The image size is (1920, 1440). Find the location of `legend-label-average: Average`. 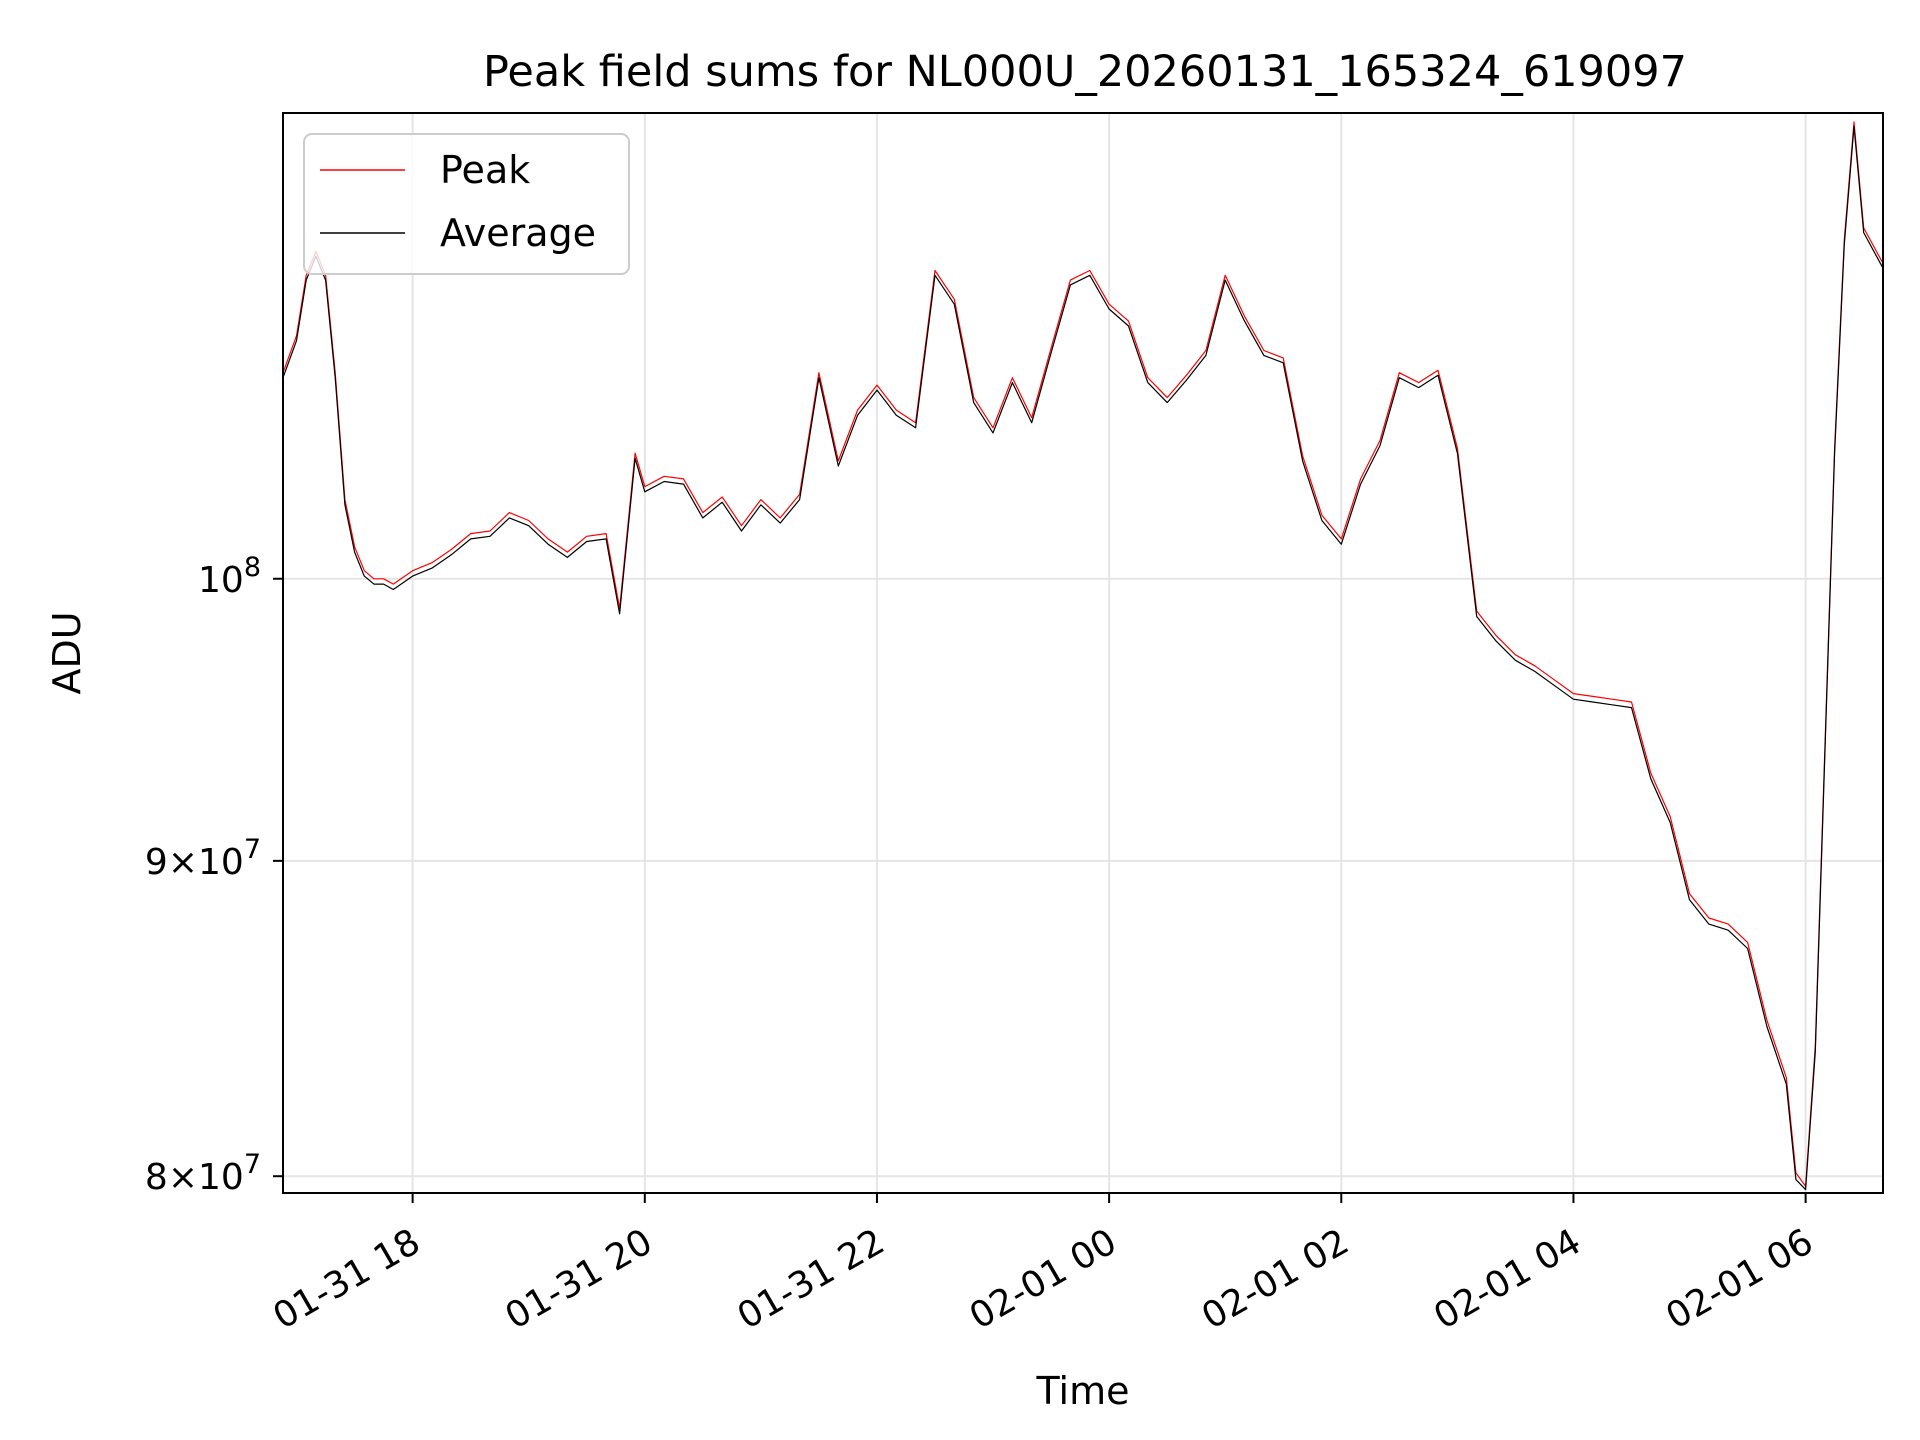

legend-label-average: Average is located at coordinates (518, 233).